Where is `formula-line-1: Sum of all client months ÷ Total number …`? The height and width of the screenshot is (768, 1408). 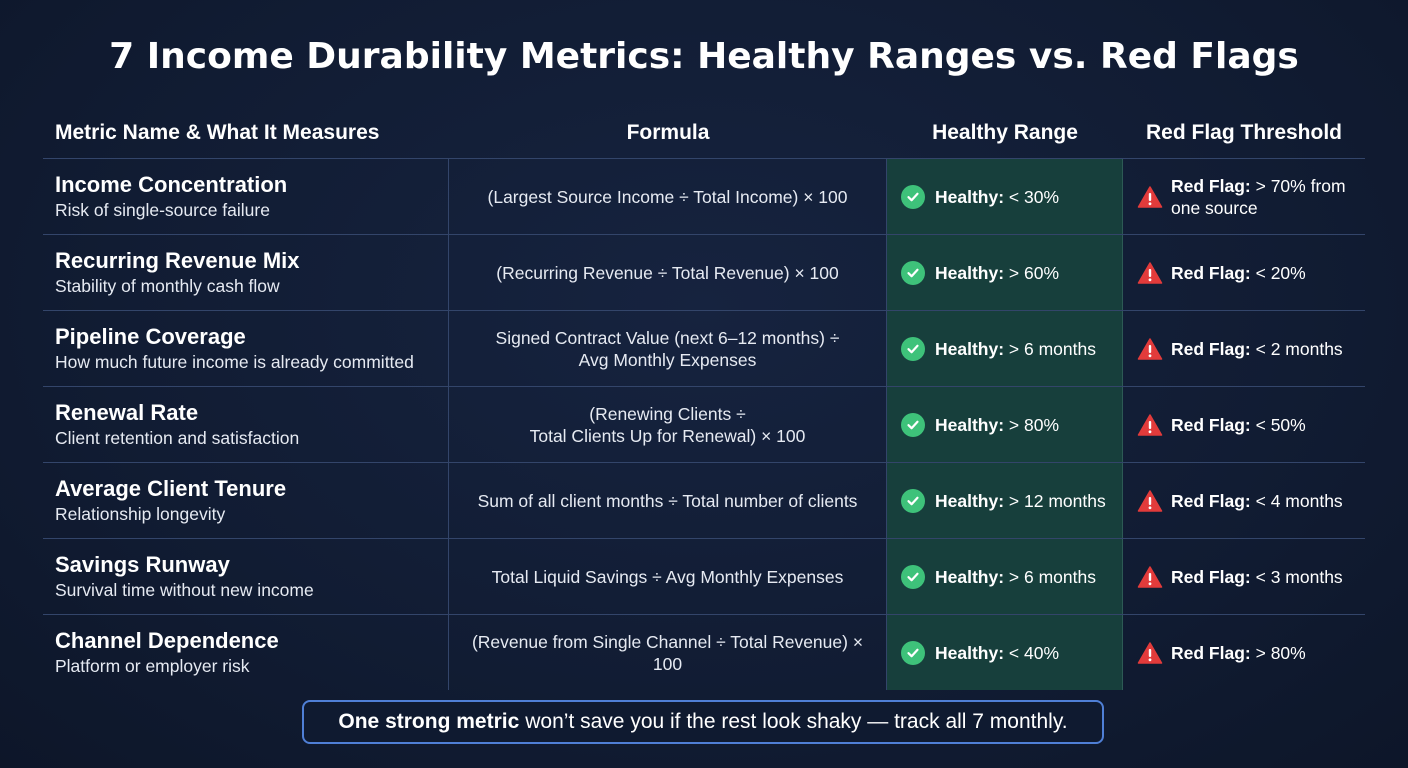 formula-line-1: Sum of all client months ÷ Total number … is located at coordinates (667, 500).